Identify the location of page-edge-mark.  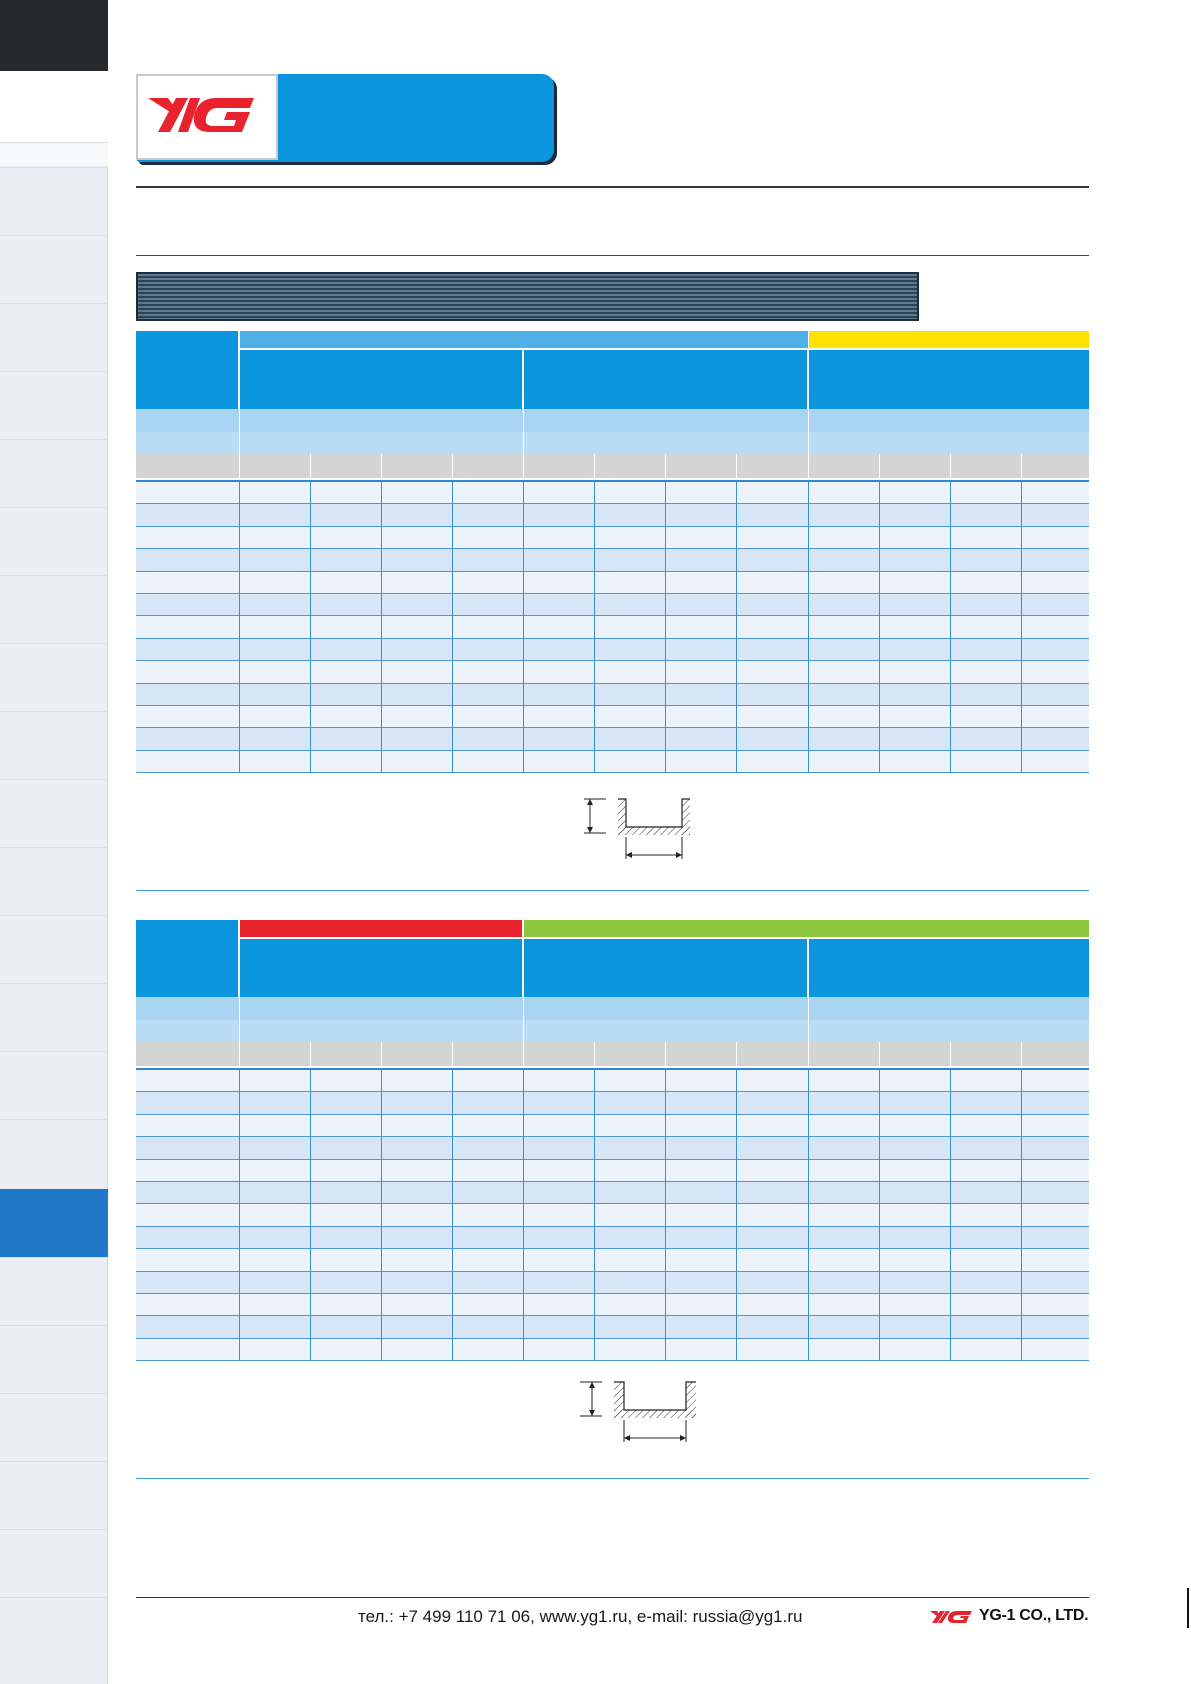
(1188, 1608).